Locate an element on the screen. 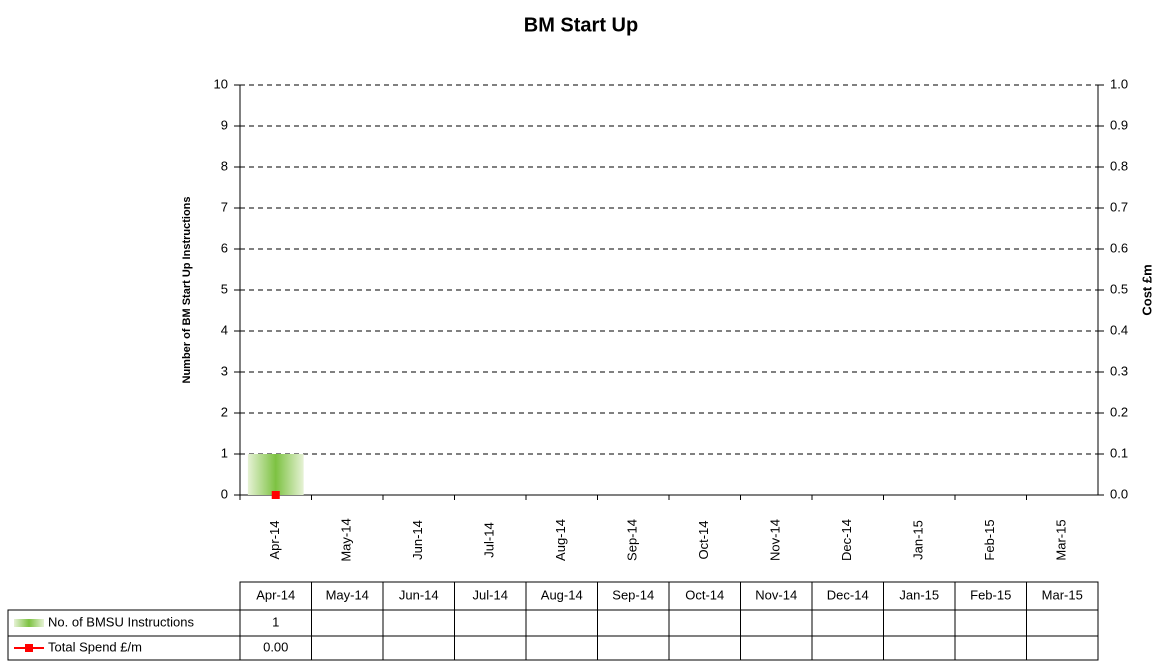  x-tick-label: Jan-15 is located at coordinates (918, 540).